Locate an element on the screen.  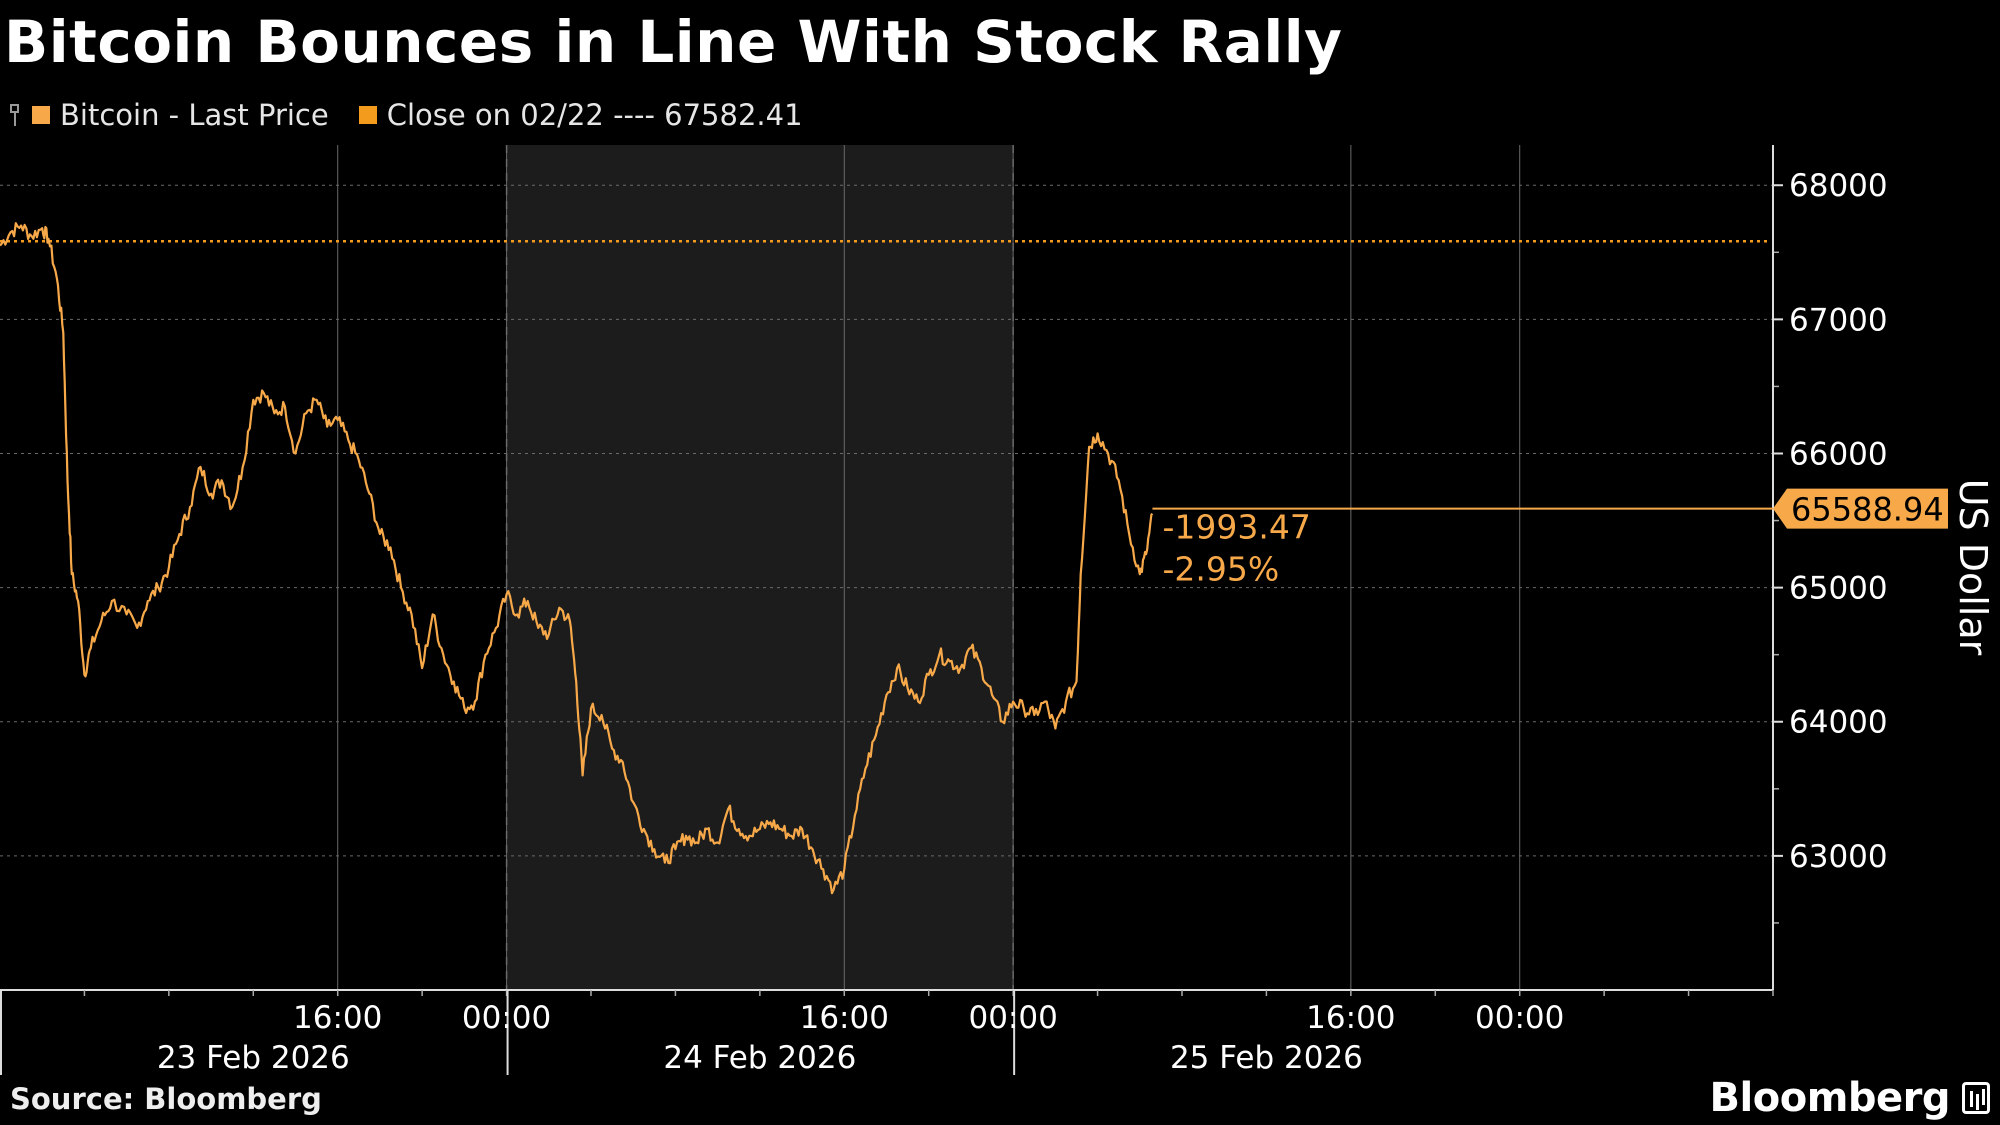
y-axis-title: US Dollar is located at coordinates (1973, 567).